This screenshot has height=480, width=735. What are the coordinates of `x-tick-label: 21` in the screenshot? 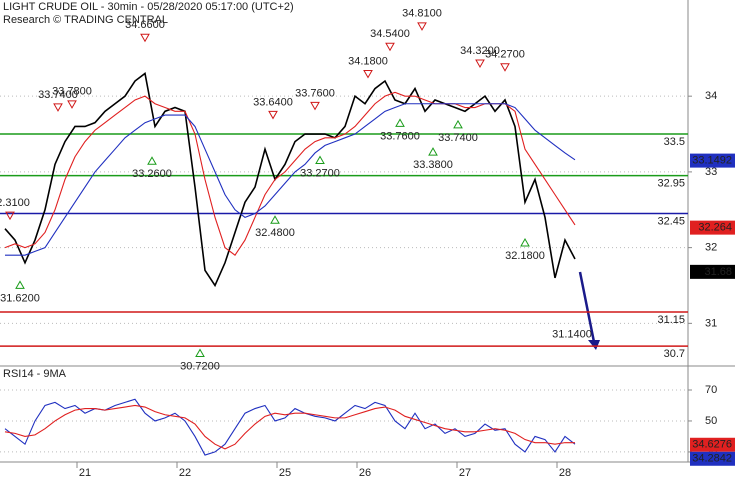 It's located at (85, 473).